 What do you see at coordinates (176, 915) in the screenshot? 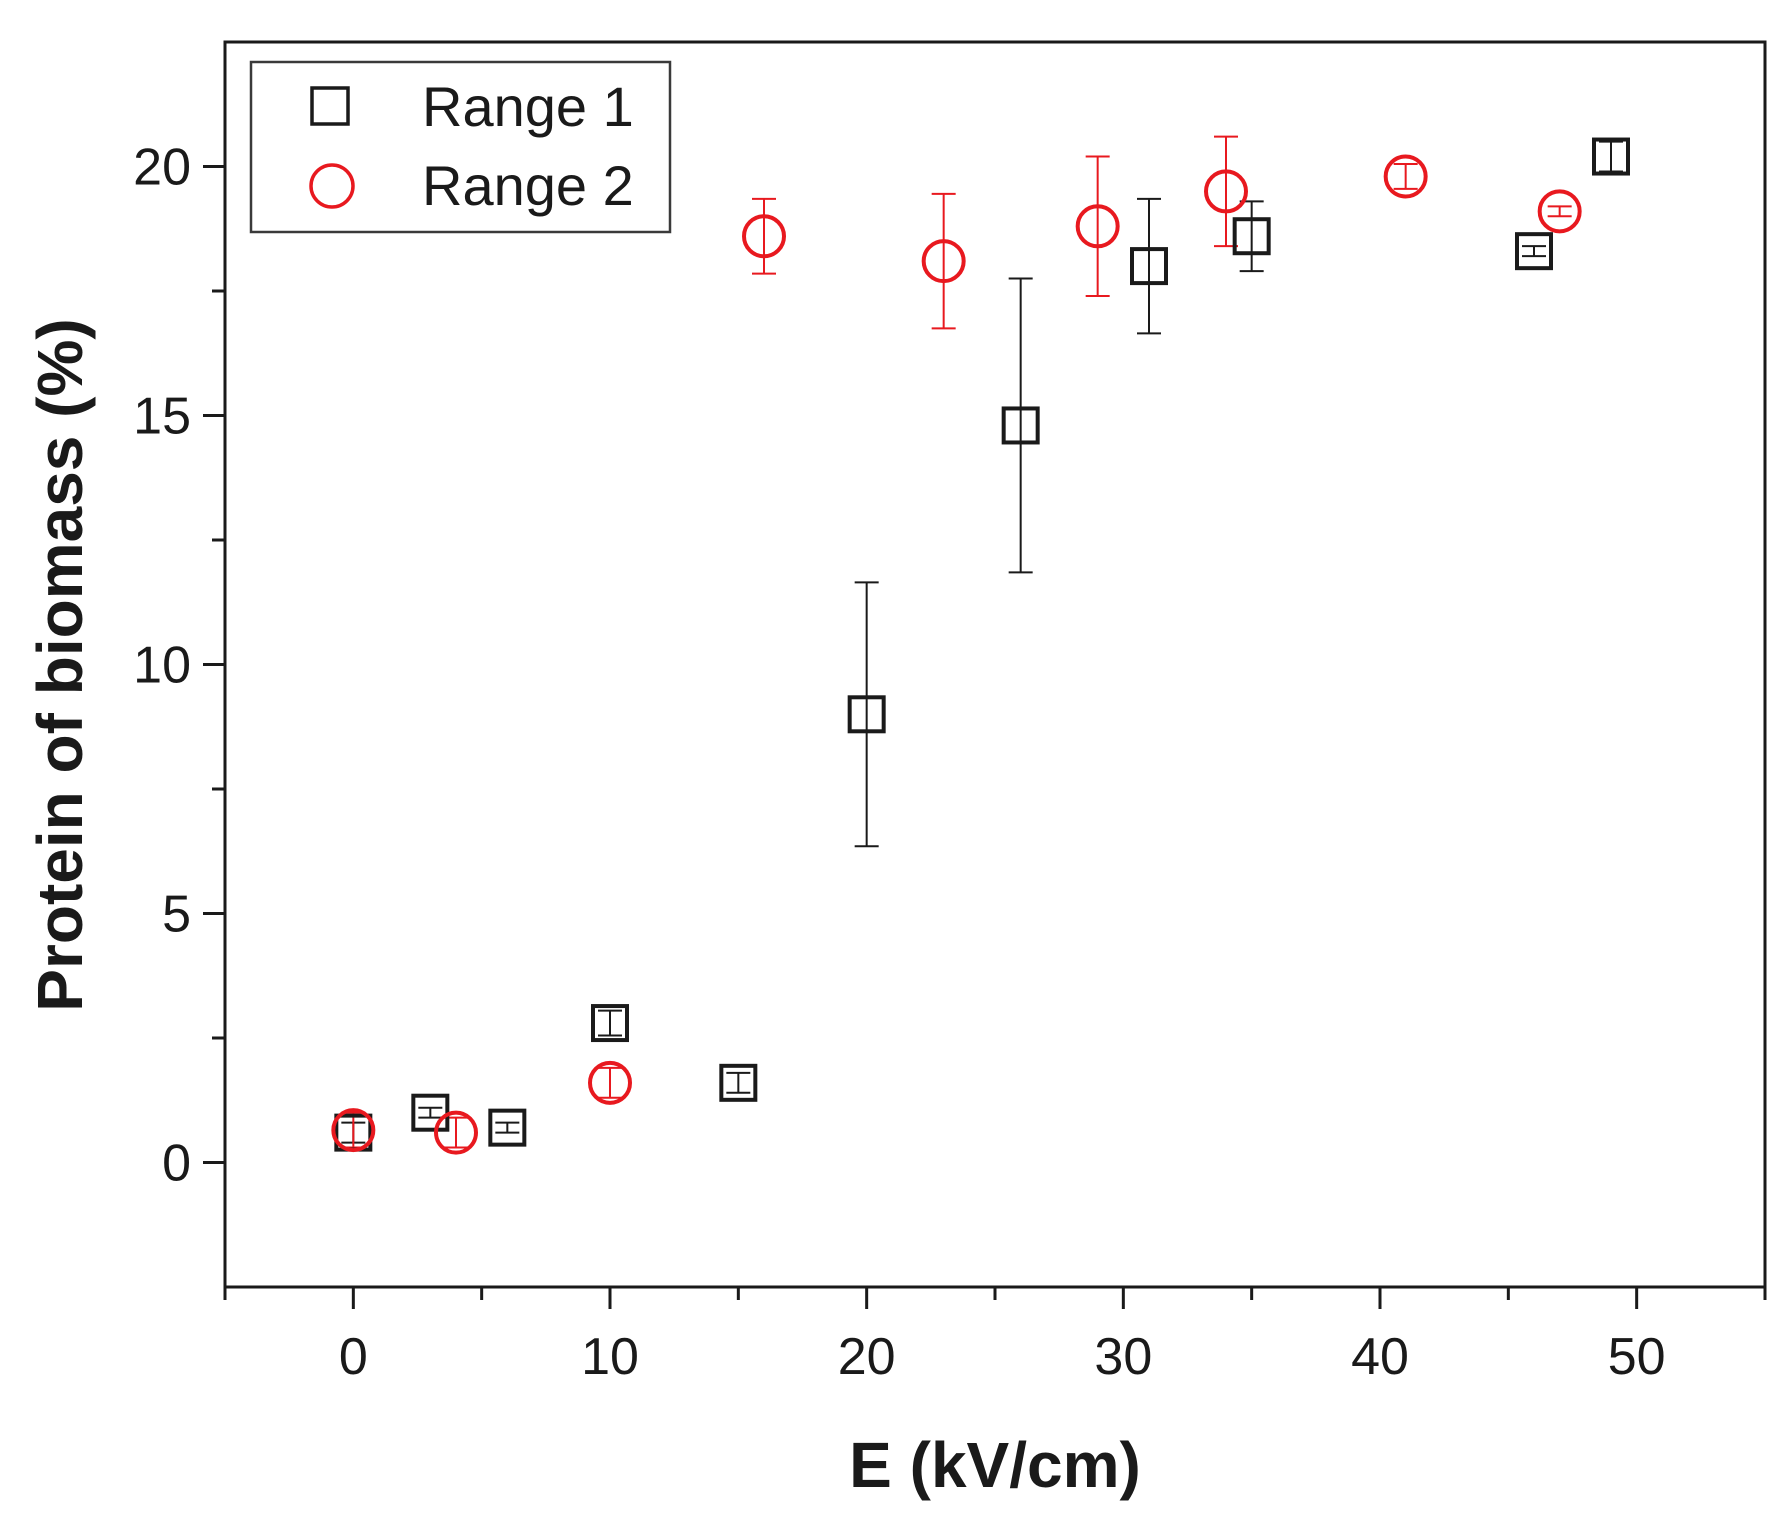
I see `y-tick-label: 5` at bounding box center [176, 915].